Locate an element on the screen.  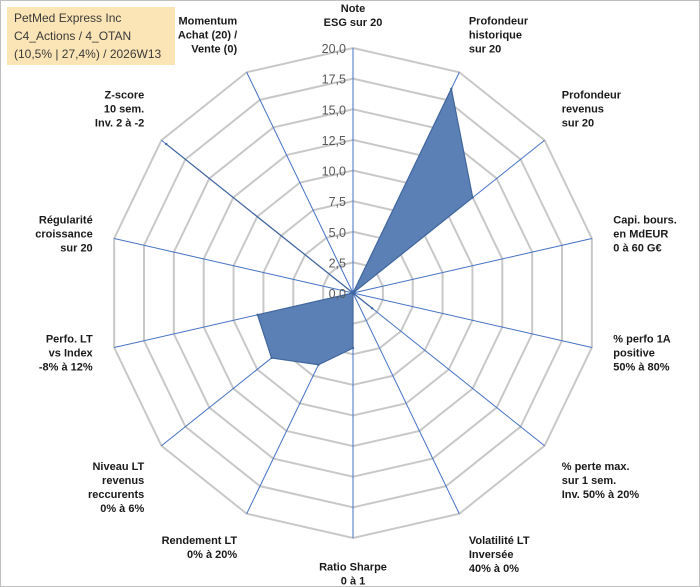
axis-label-12-line-2: Inv. 2 à -2 is located at coordinates (119, 124).